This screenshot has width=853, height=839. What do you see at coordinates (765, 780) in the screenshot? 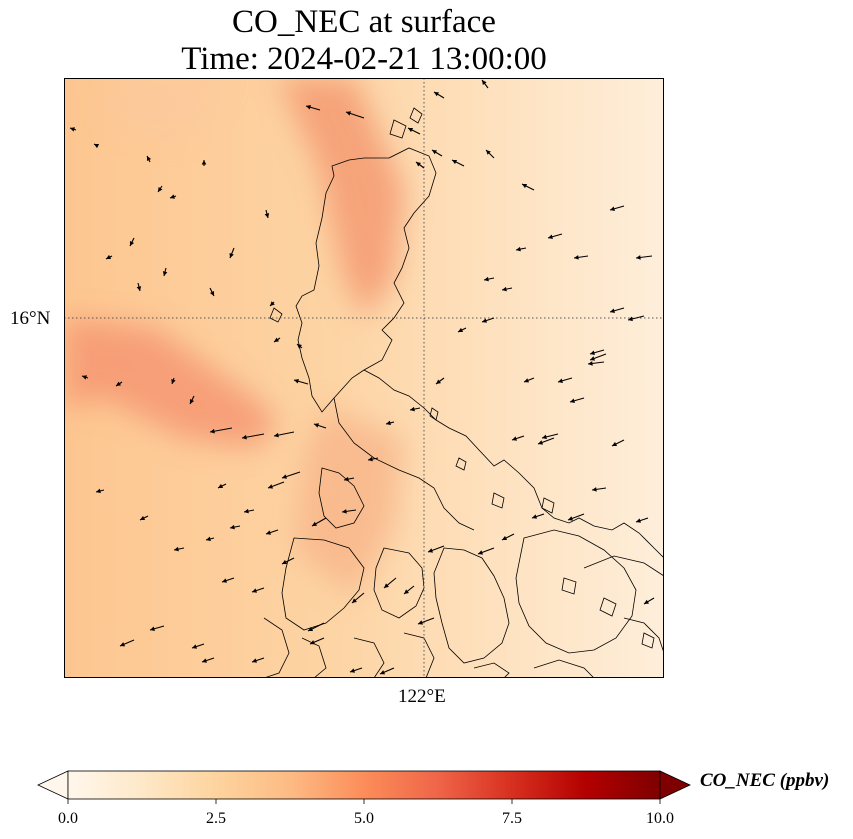
I see `colorbar-label: CO_NEC (ppbv)` at bounding box center [765, 780].